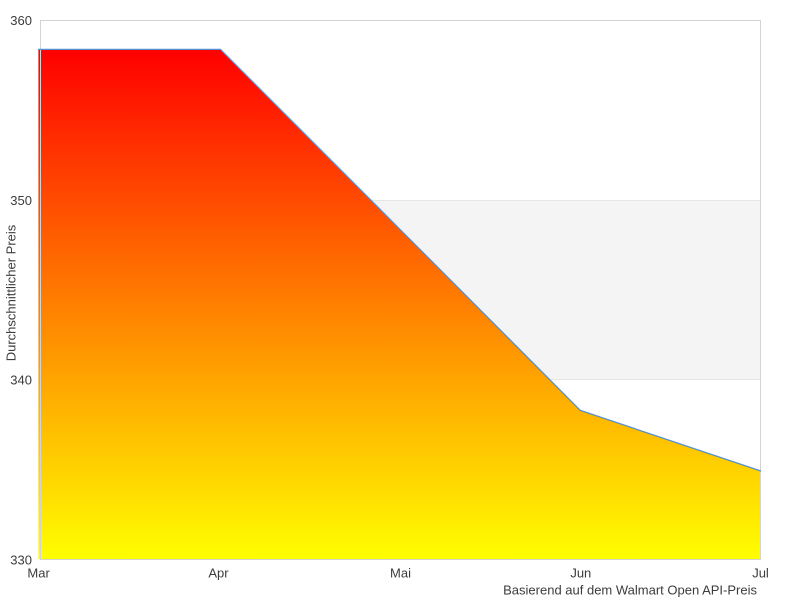  Describe the element at coordinates (21, 559) in the screenshot. I see `svg-text: 330` at that location.